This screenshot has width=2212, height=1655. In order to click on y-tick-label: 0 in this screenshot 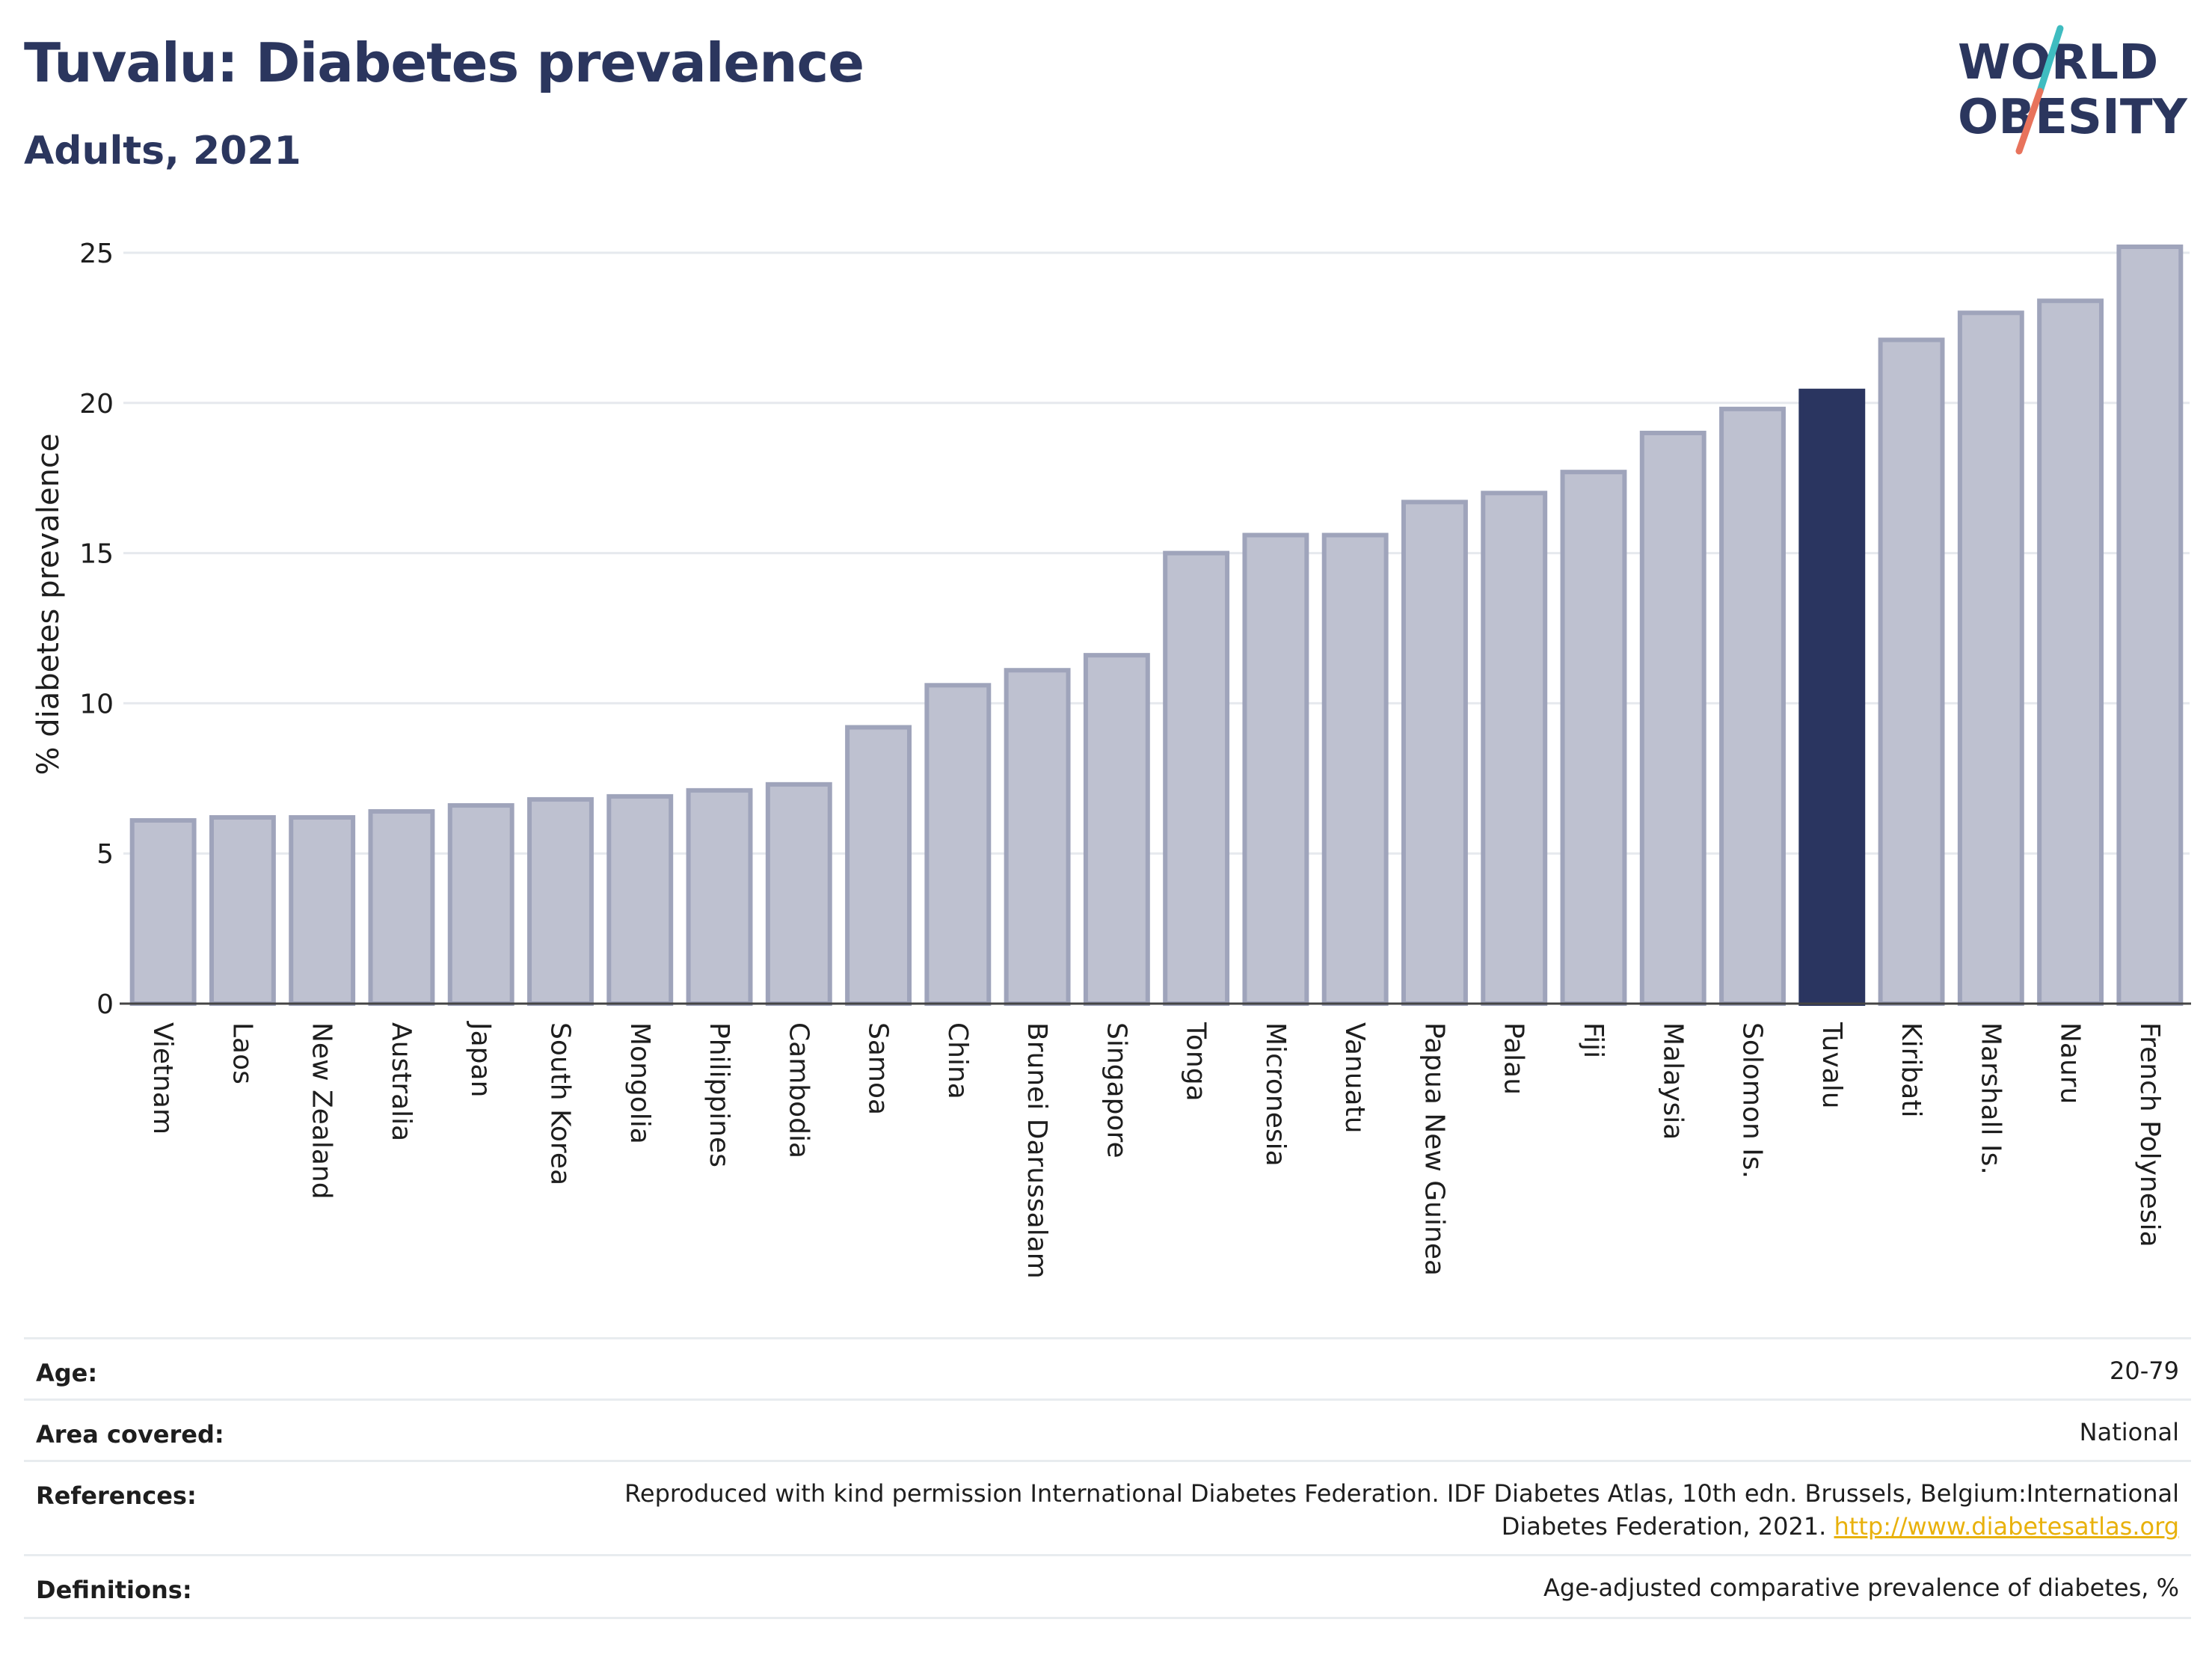, I will do `click(105, 1004)`.